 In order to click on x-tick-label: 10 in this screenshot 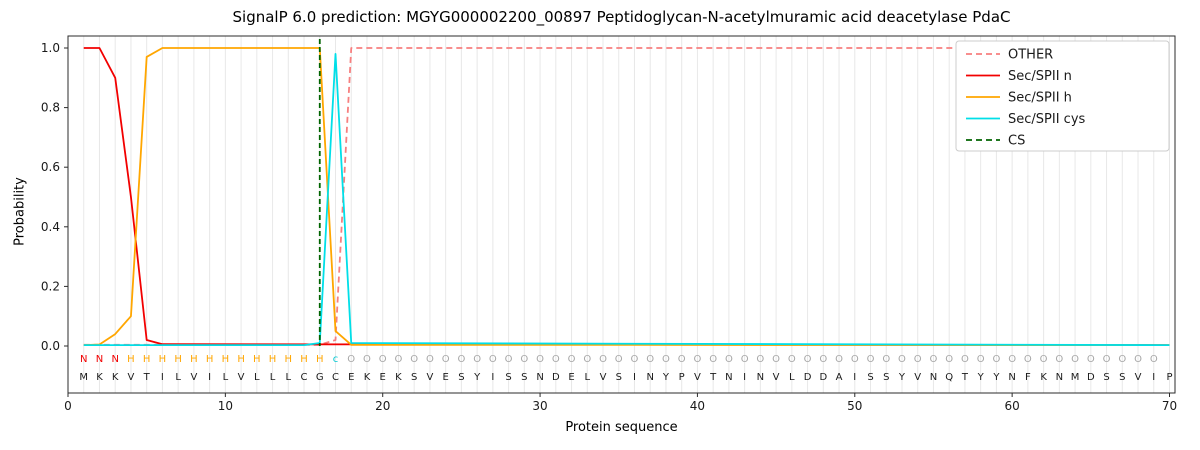, I will do `click(225, 406)`.